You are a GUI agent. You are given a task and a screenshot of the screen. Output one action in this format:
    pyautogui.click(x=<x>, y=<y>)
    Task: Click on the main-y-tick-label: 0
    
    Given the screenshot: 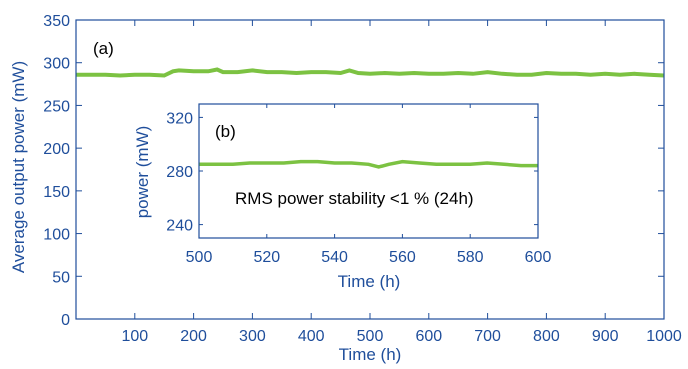 What is the action you would take?
    pyautogui.click(x=65, y=320)
    